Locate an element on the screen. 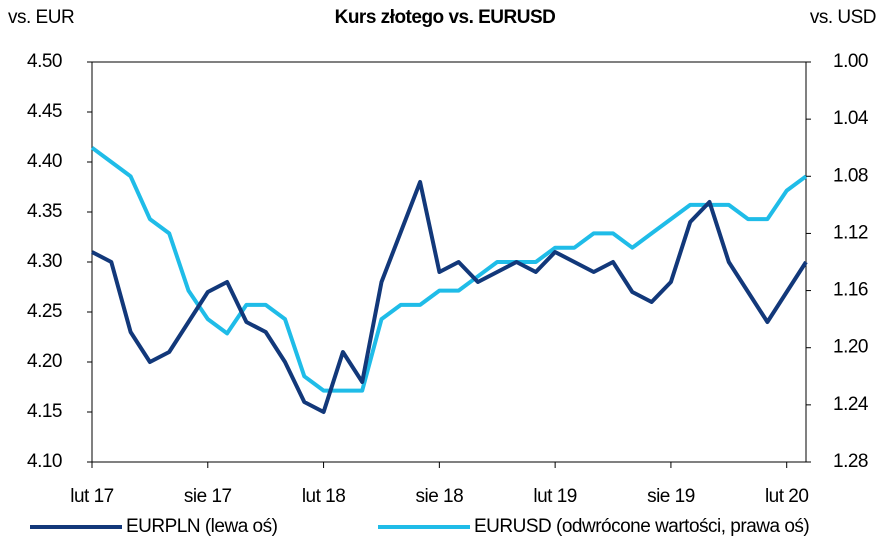  y-tick-label: 4.15 is located at coordinates (44, 411).